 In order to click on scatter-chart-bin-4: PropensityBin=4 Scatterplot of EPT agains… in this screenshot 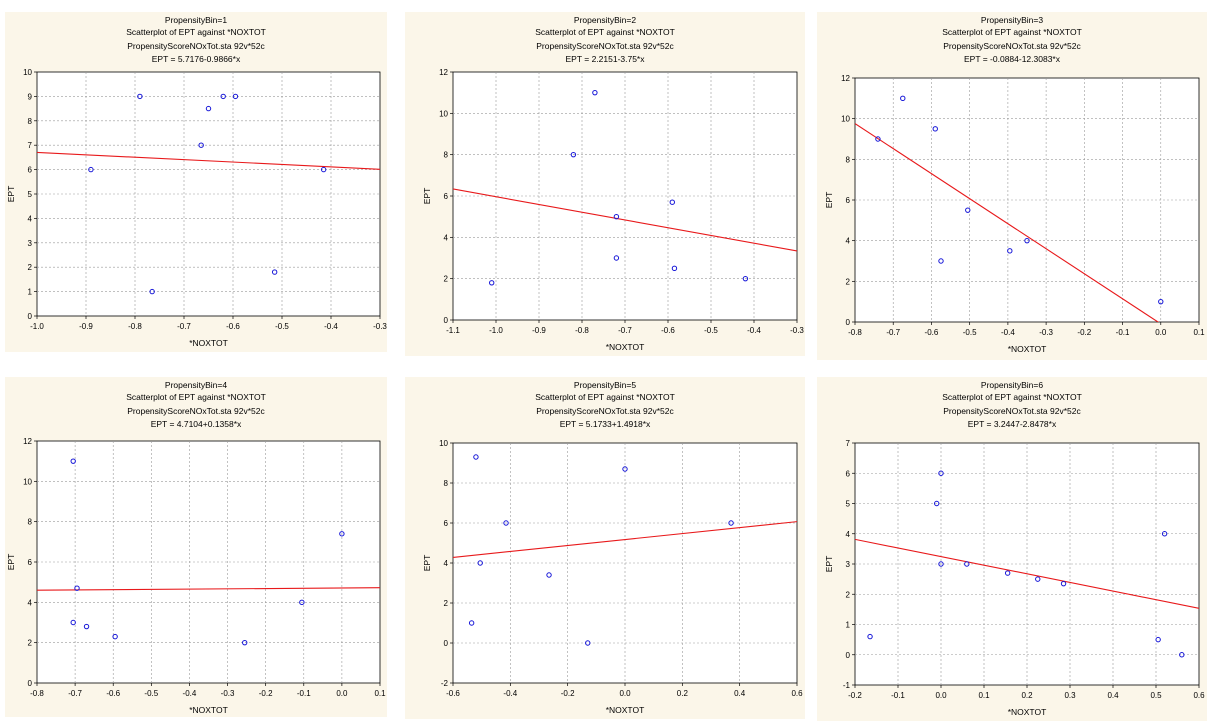, I will do `click(196, 547)`.